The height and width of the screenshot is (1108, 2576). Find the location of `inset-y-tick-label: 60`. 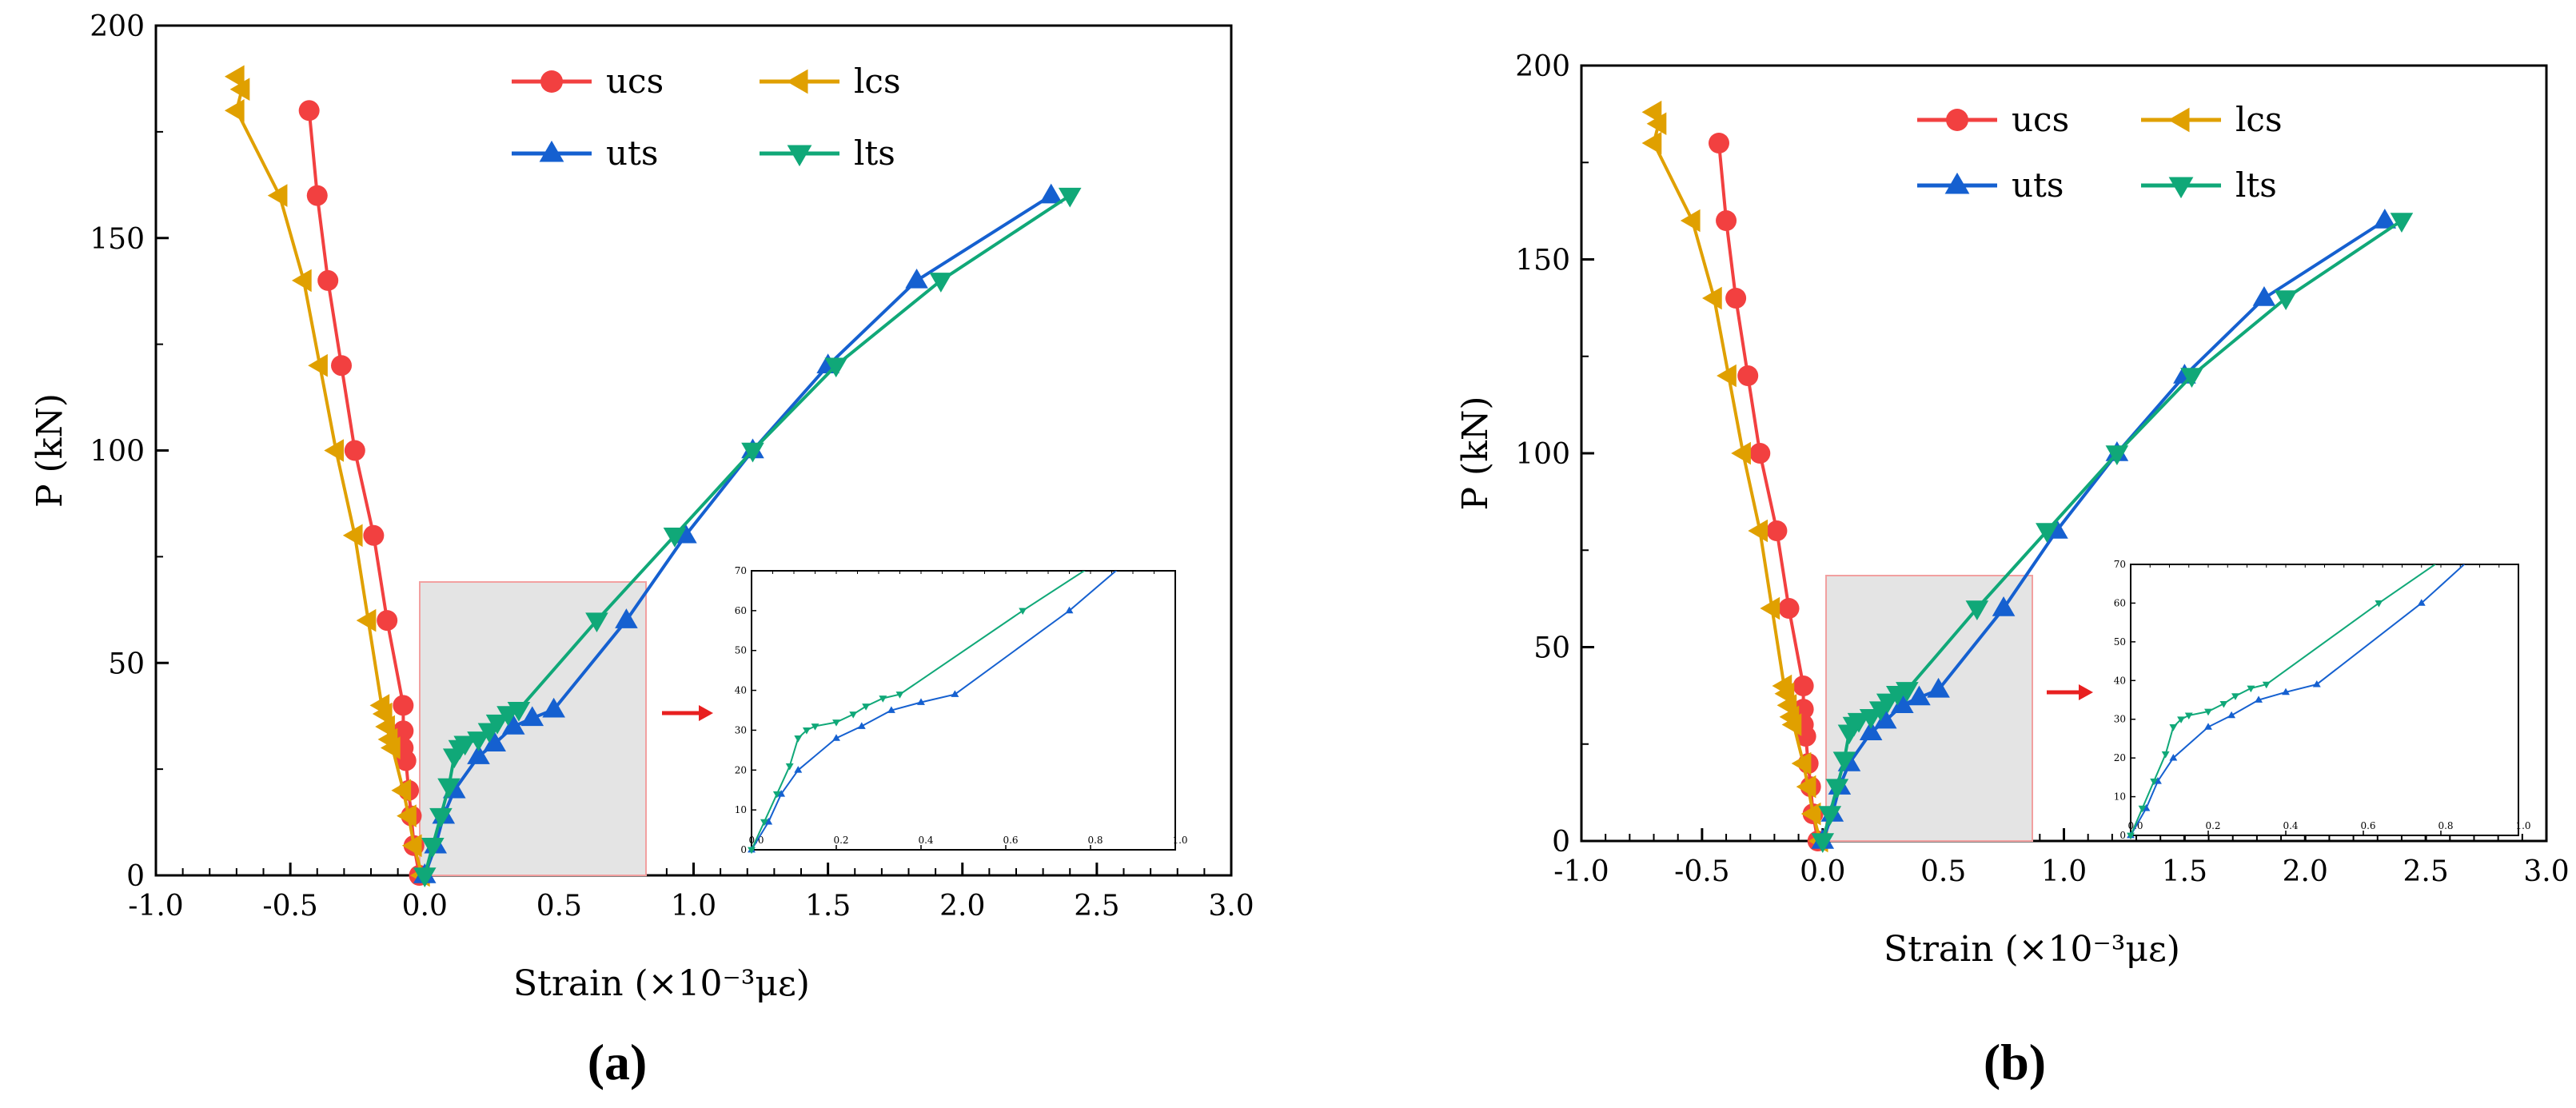

inset-y-tick-label: 60 is located at coordinates (741, 610).